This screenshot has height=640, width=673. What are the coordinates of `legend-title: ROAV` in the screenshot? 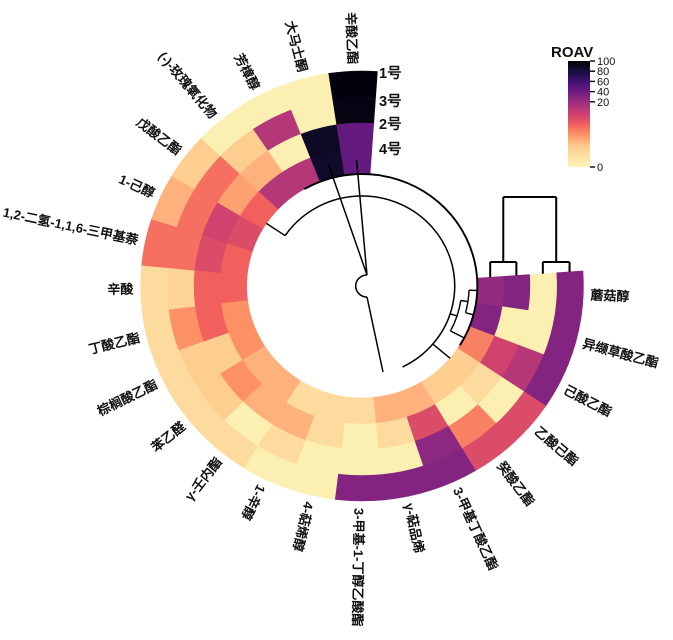 It's located at (572, 52).